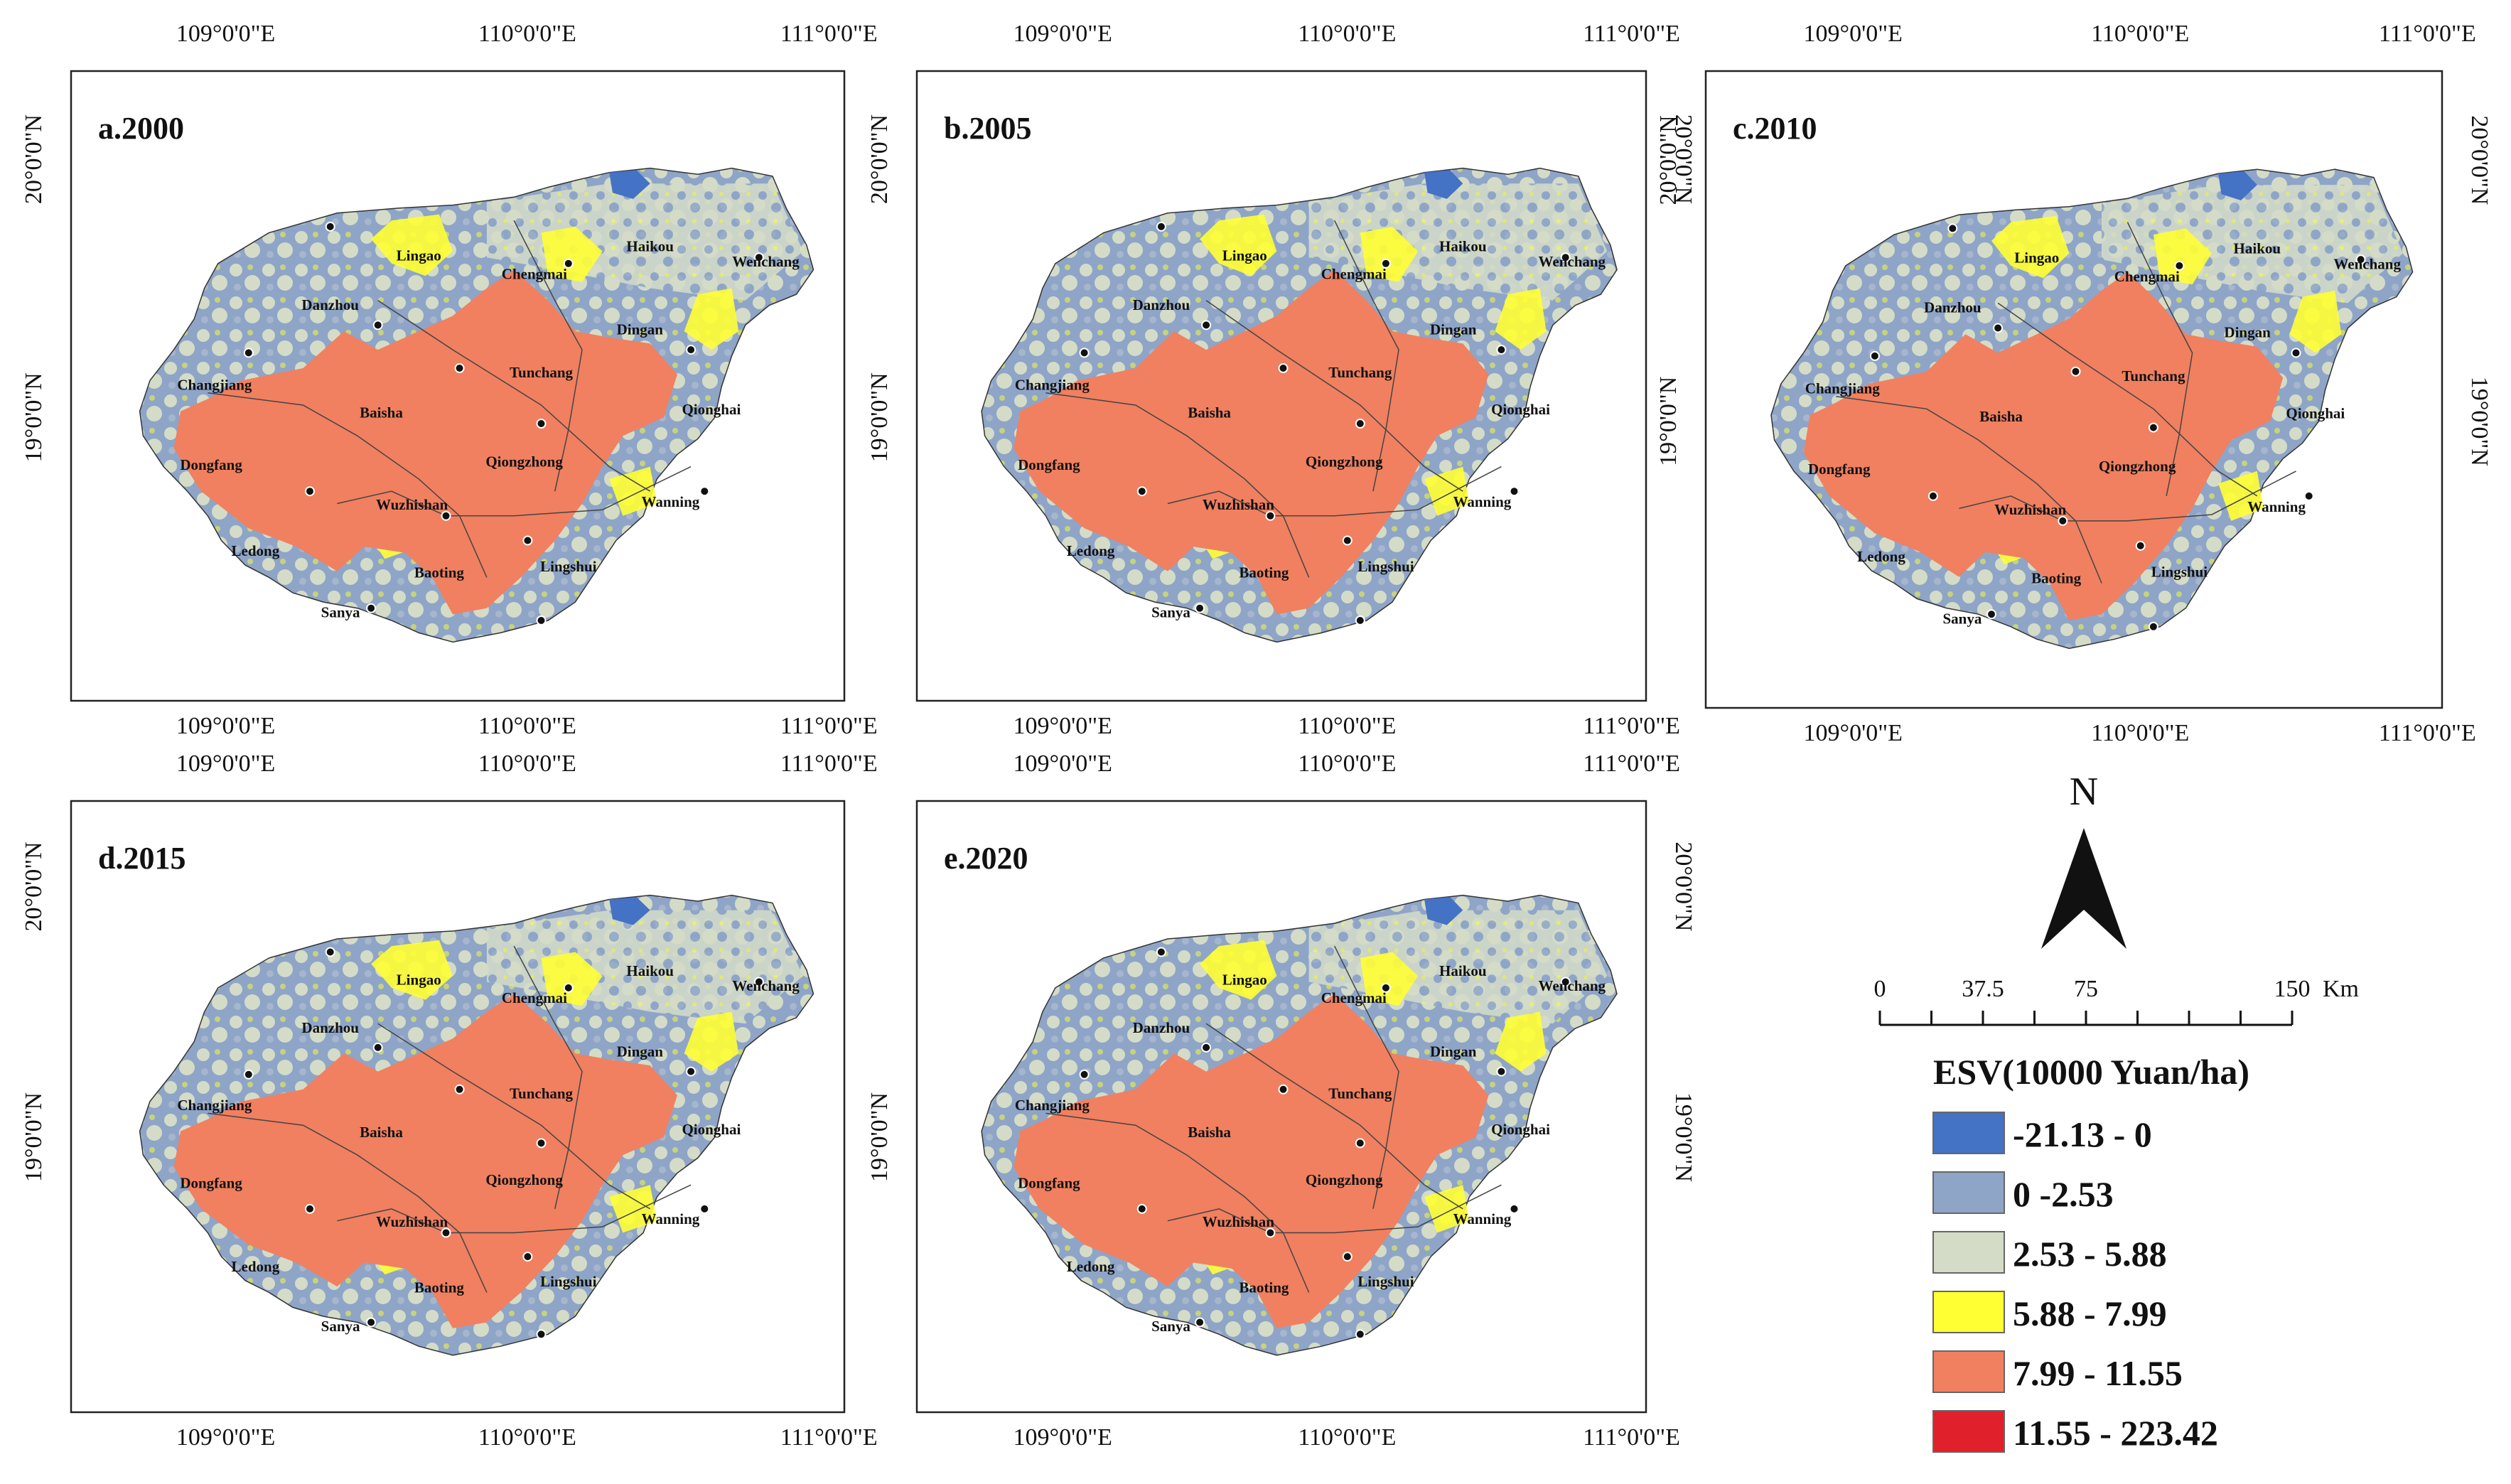  I want to click on place-label: Tunchang, so click(2153, 376).